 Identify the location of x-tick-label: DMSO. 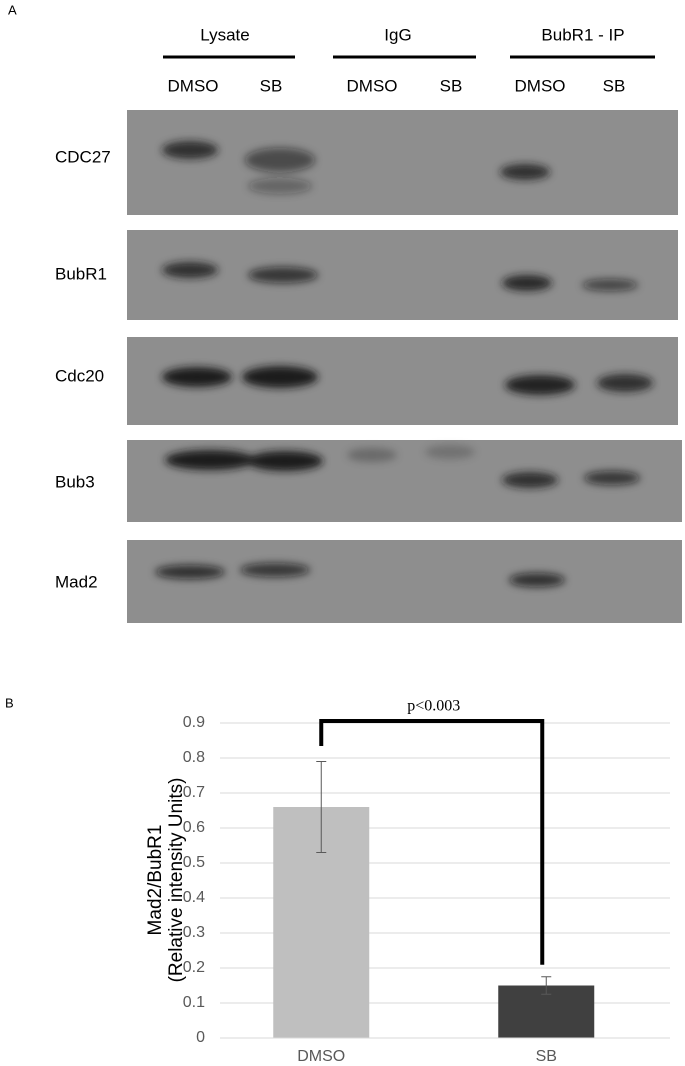
(321, 1056).